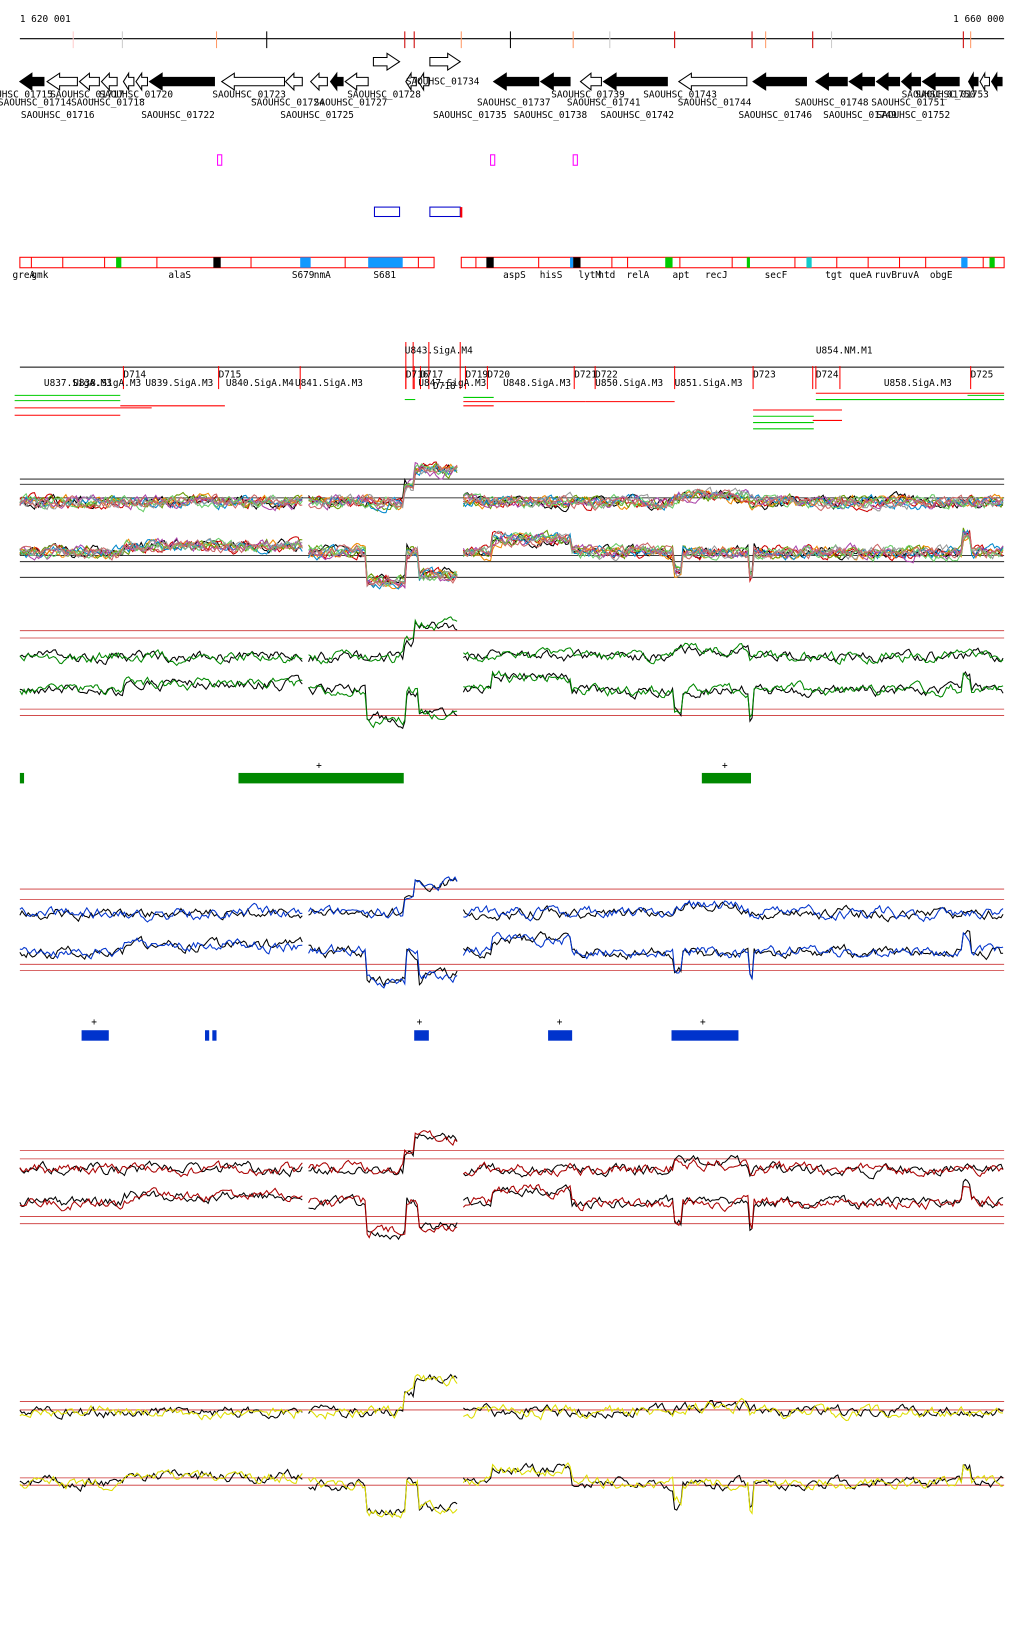  I want to click on transcript-label: U837.SigA.M3, so click(78, 383).